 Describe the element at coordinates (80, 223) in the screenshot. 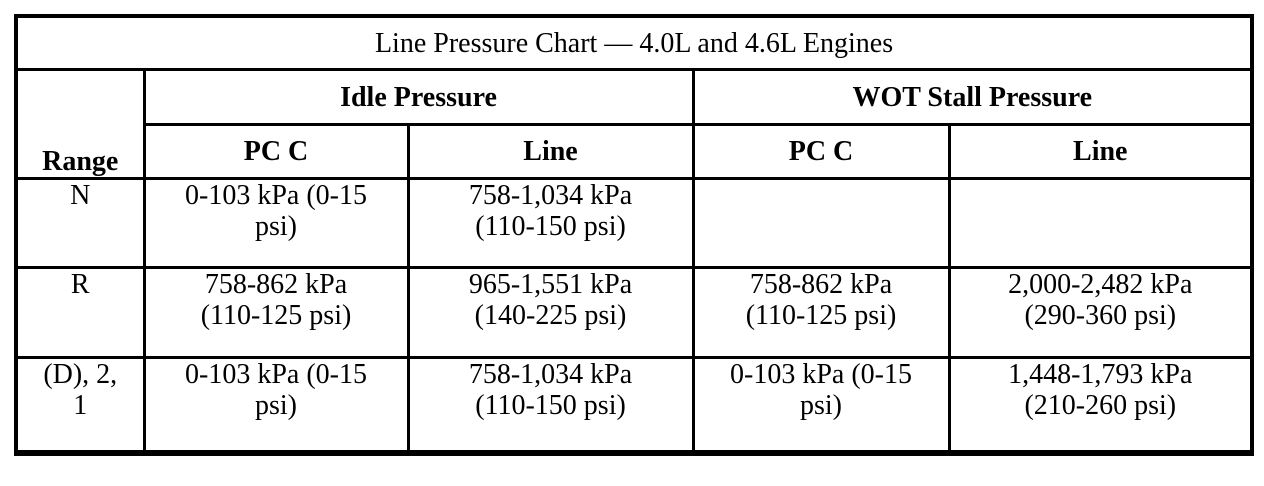

I see `range-cell: N` at that location.